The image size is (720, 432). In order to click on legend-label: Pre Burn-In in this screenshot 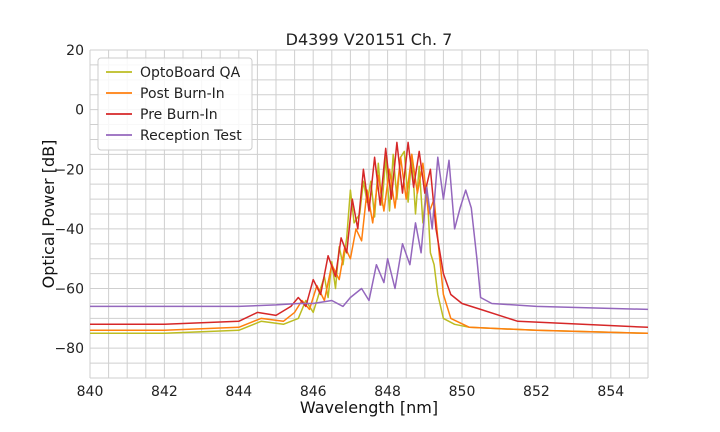, I will do `click(179, 115)`.